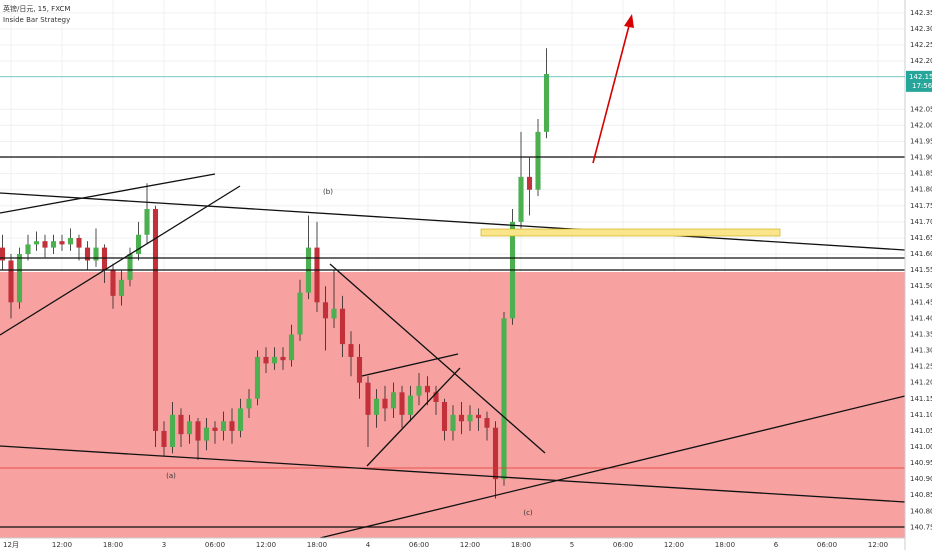  What do you see at coordinates (921, 334) in the screenshot?
I see `y-tick-label: 141.350` at bounding box center [921, 334].